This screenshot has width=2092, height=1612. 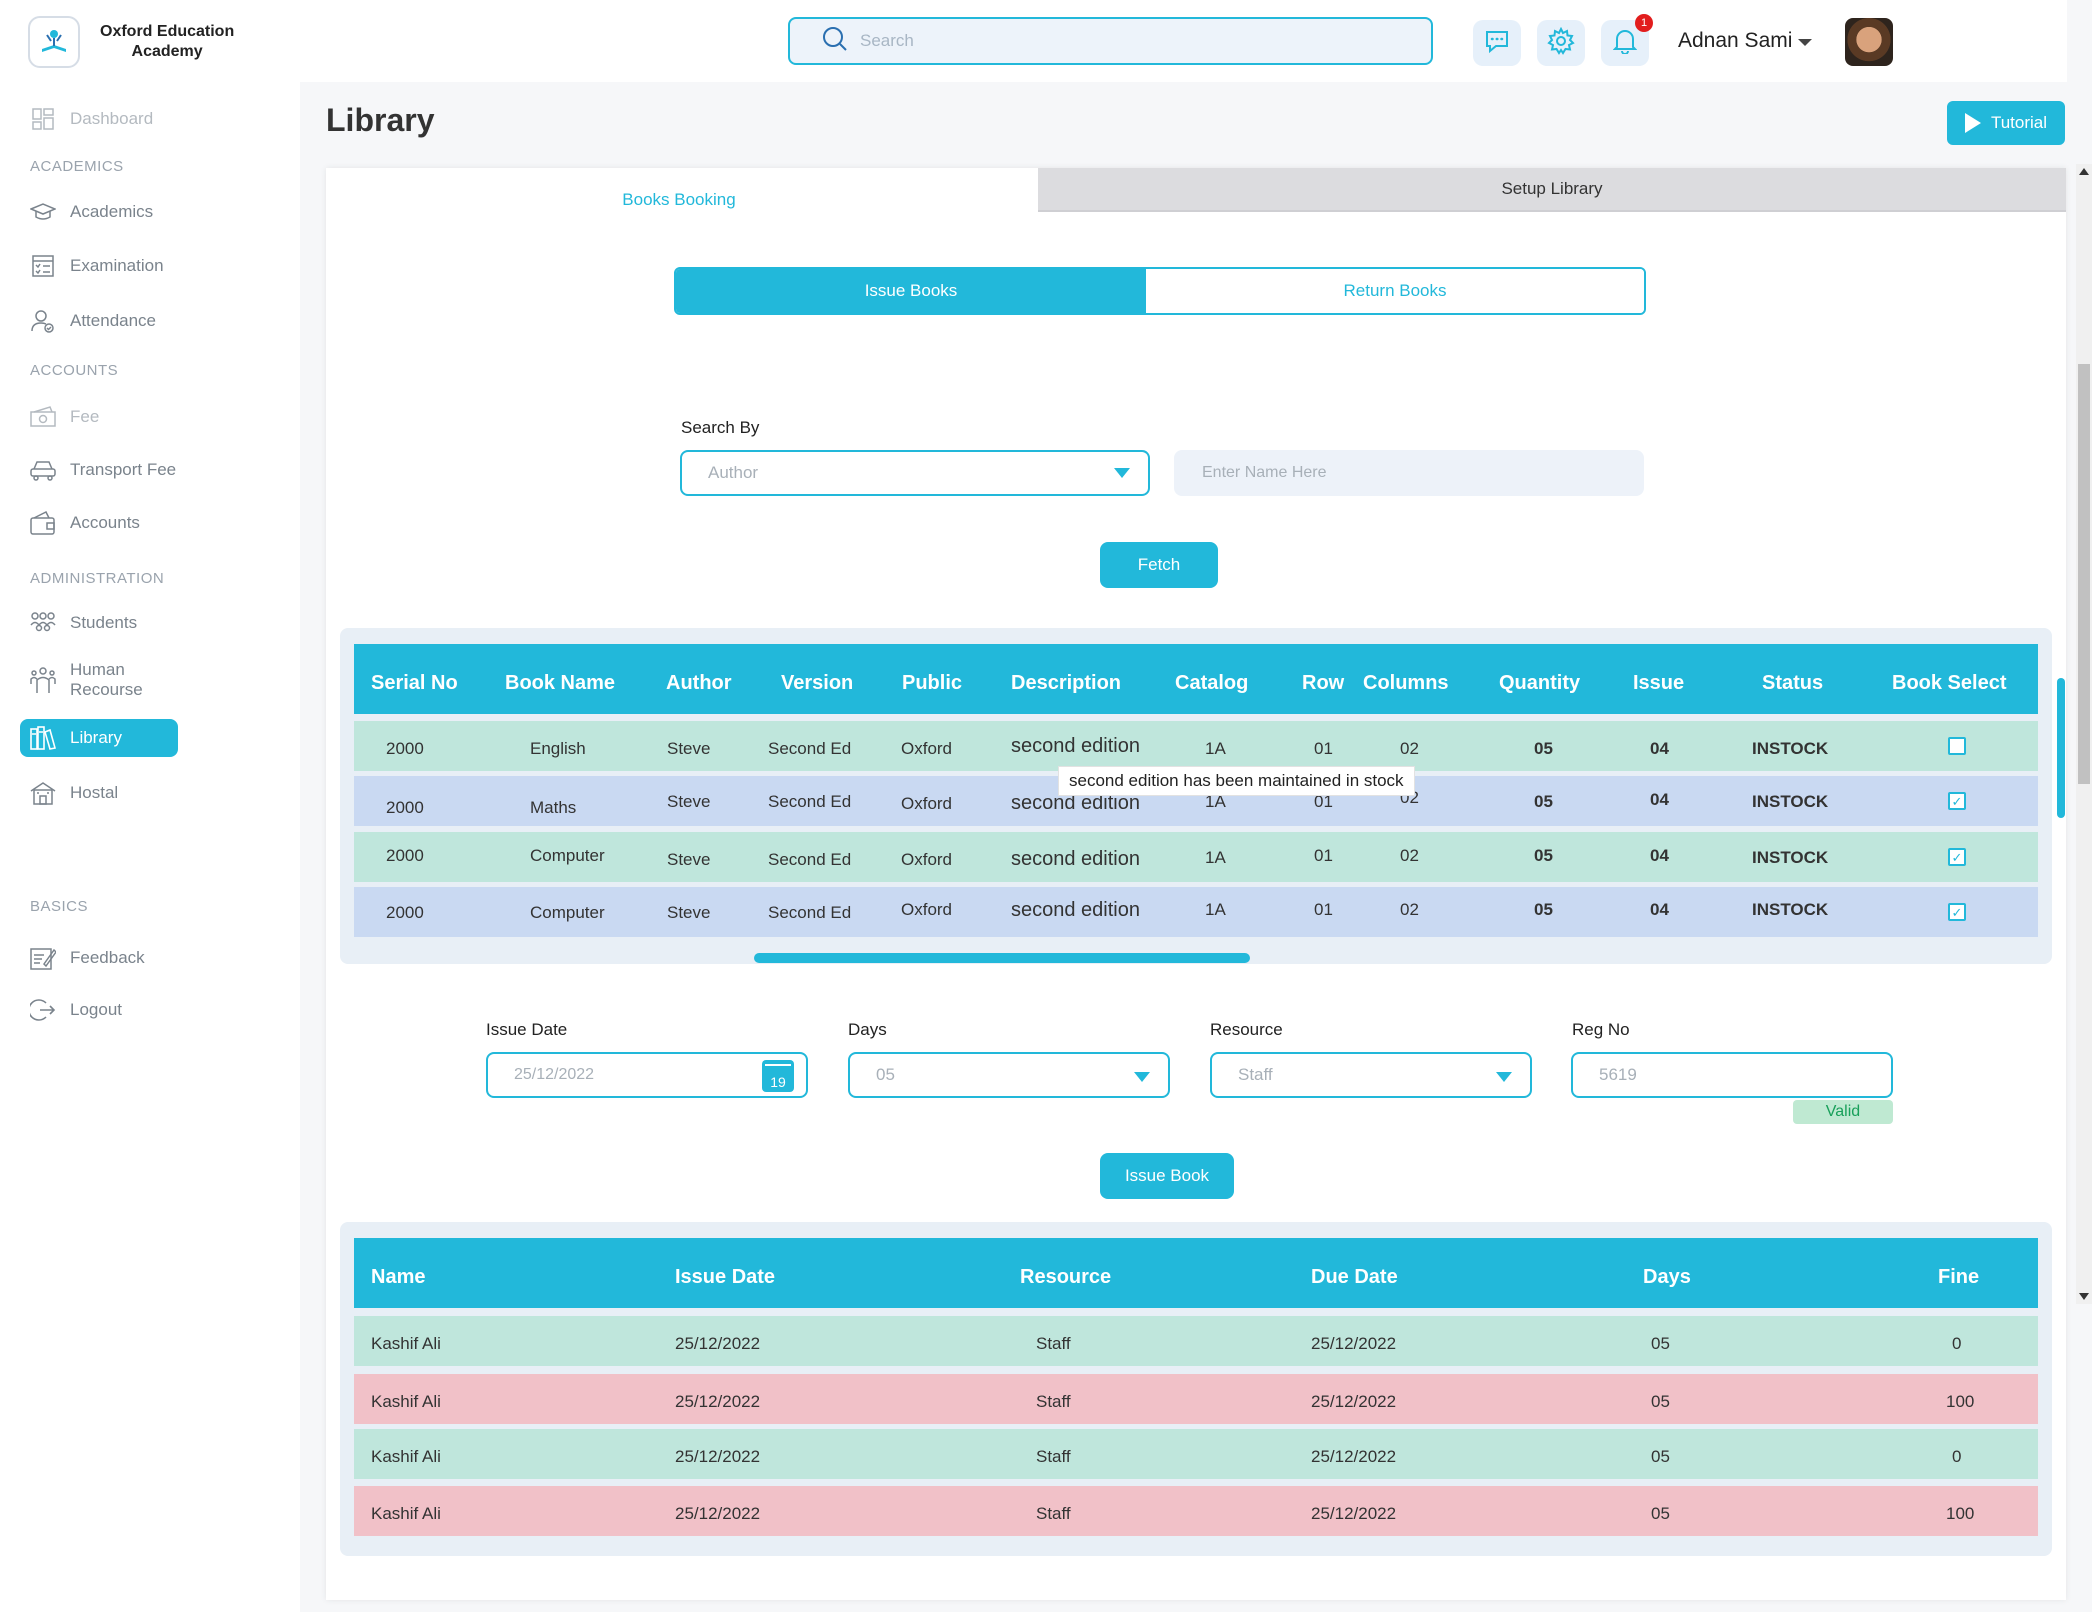 I want to click on tab-label: Setup Library, so click(x=1551, y=189).